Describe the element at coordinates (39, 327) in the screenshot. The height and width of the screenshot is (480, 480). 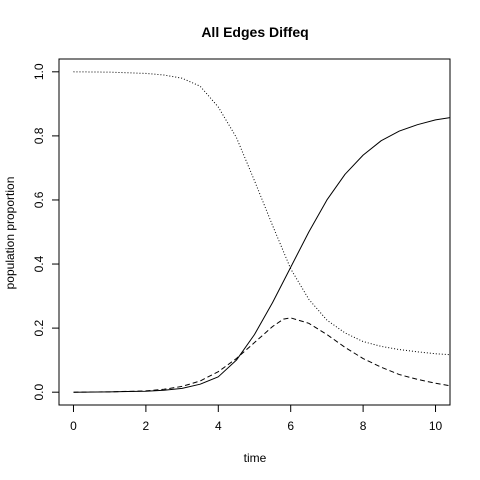
I see `y-tick-label: 0.2` at that location.